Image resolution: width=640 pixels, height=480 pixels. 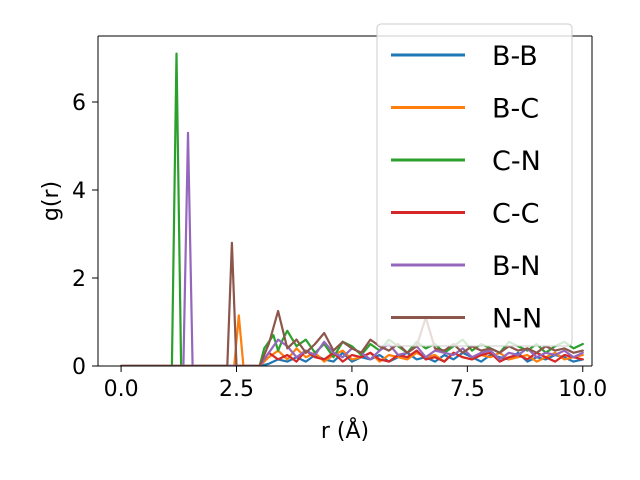 What do you see at coordinates (515, 56) in the screenshot?
I see `legend-label-b-b: B-B` at bounding box center [515, 56].